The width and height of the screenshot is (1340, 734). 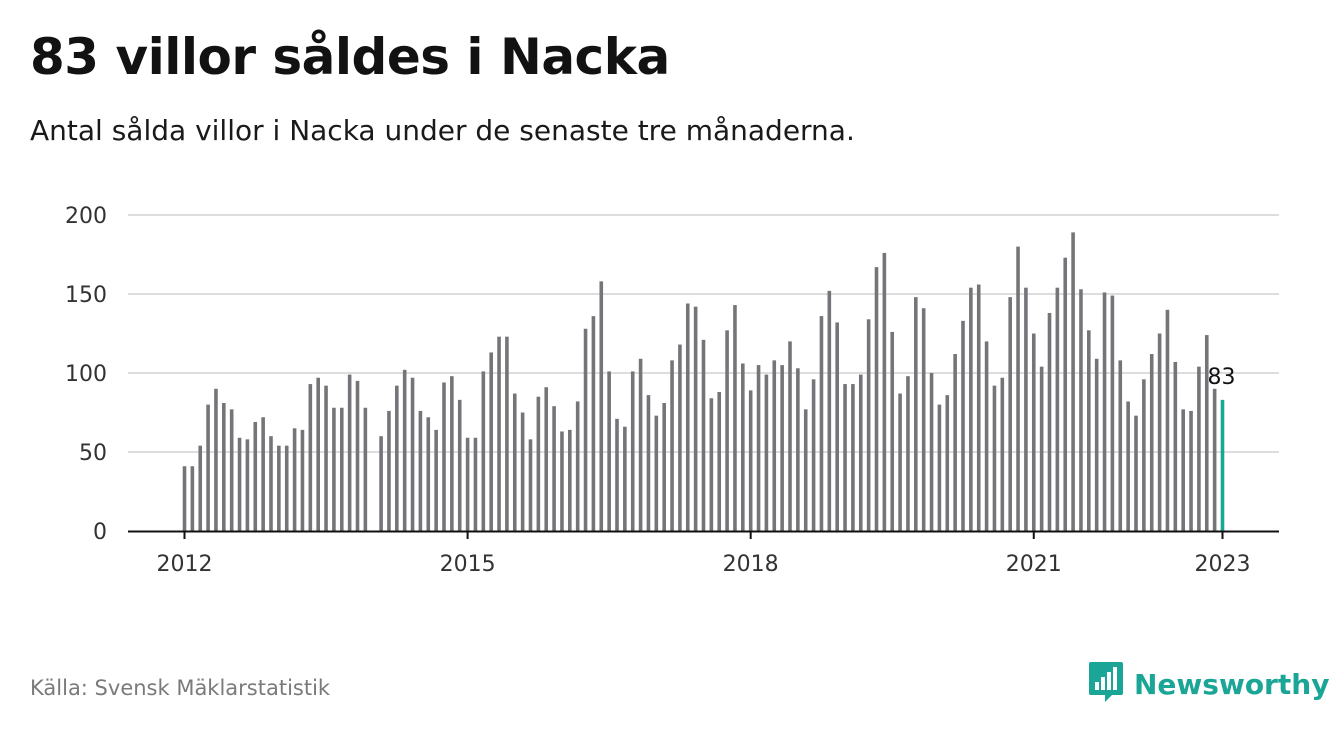 What do you see at coordinates (86, 216) in the screenshot?
I see `y-tick-label: 200` at bounding box center [86, 216].